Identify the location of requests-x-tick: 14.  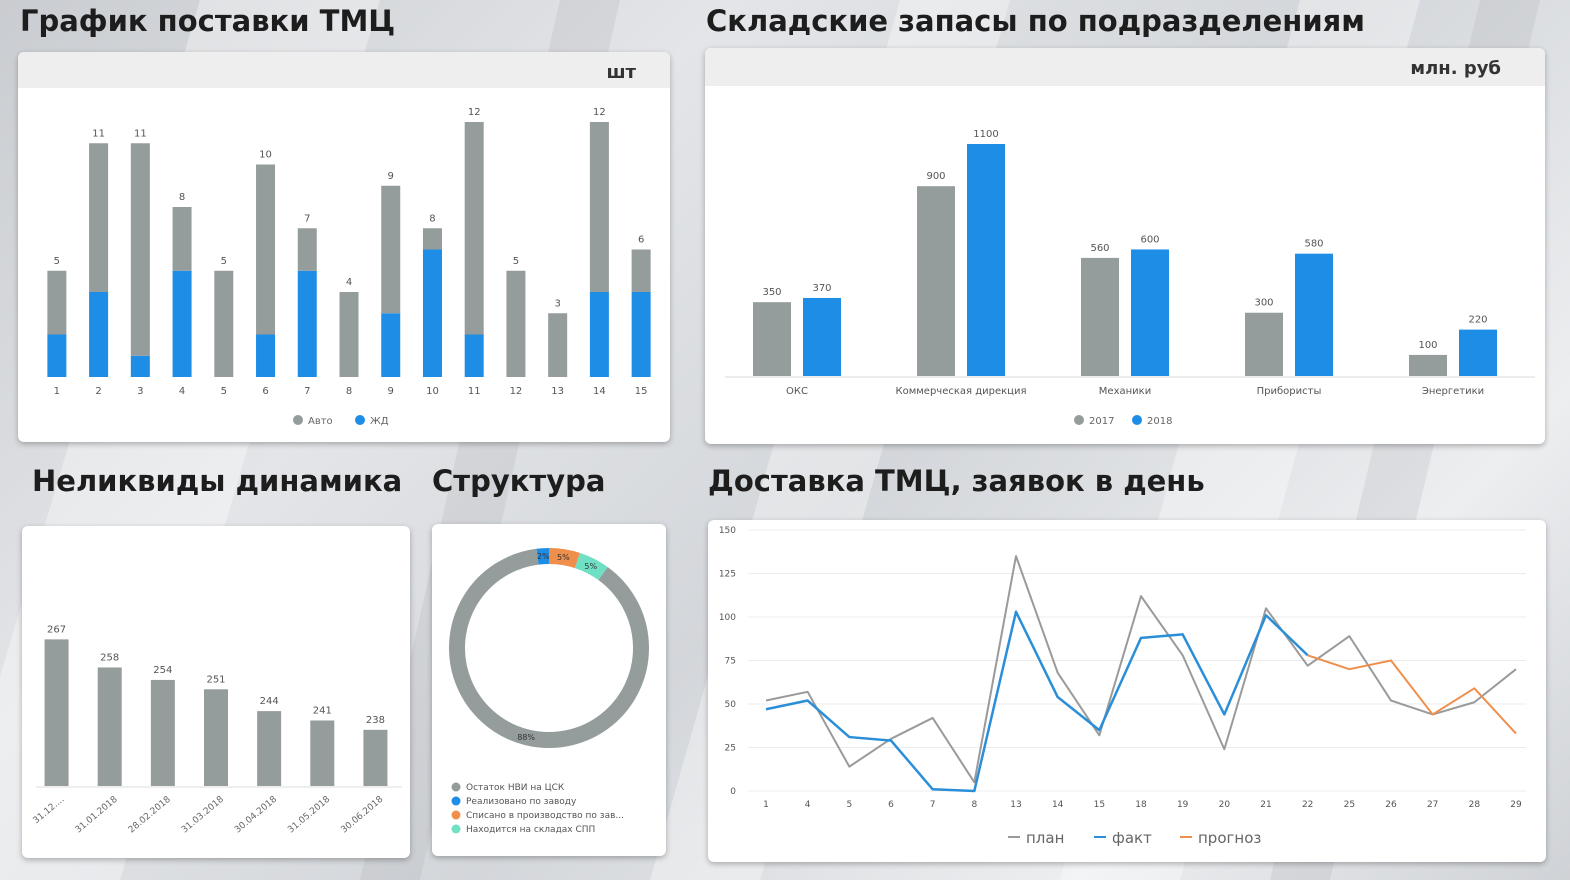
(1058, 805).